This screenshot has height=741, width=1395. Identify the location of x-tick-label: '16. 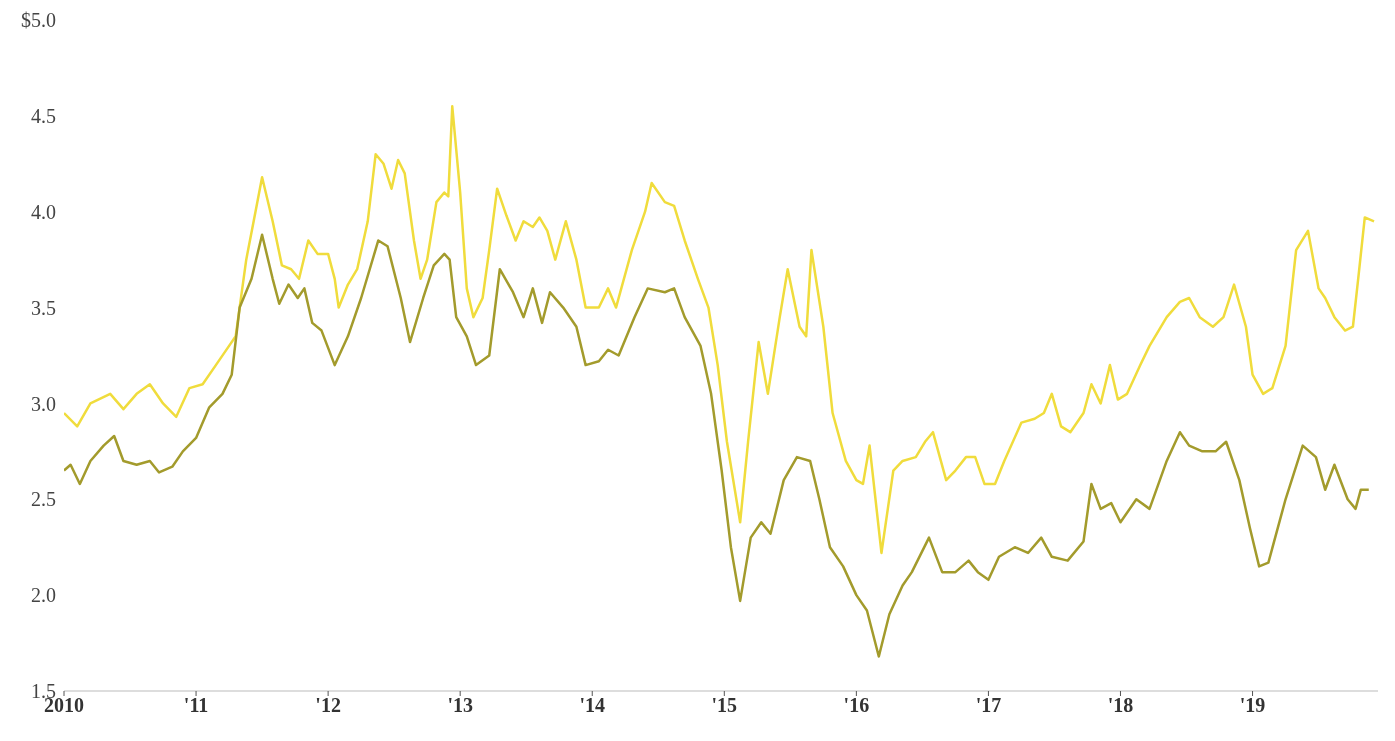
(856, 705).